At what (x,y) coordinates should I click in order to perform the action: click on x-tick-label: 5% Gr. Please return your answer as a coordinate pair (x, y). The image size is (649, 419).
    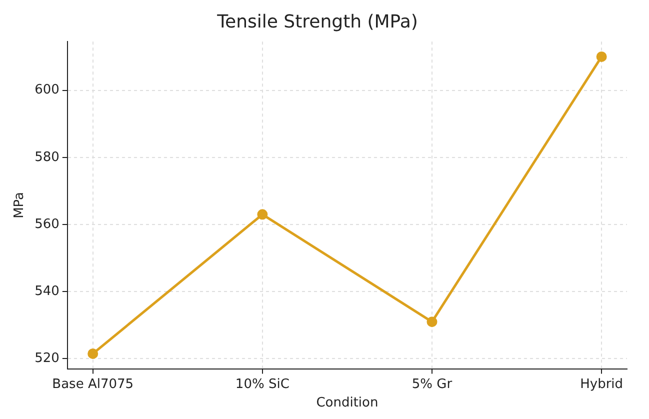
    Looking at the image, I should click on (432, 384).